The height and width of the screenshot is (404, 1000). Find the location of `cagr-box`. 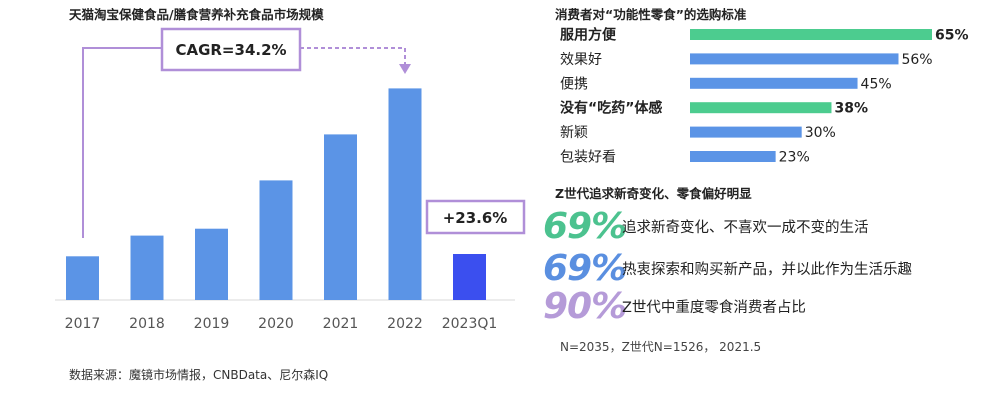

cagr-box is located at coordinates (231, 49).